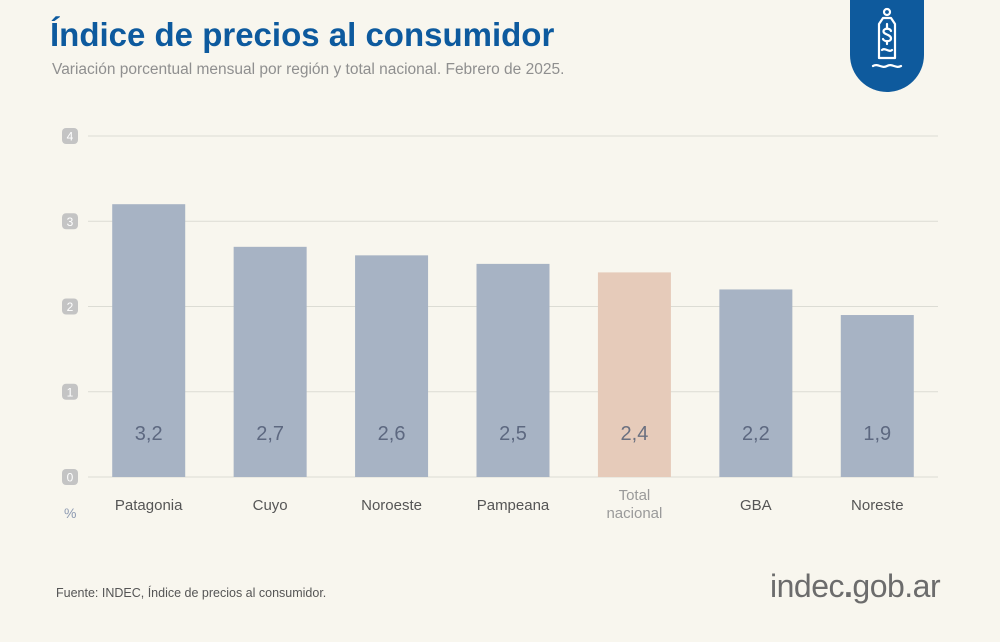  What do you see at coordinates (270, 505) in the screenshot?
I see `category-label: Cuyo` at bounding box center [270, 505].